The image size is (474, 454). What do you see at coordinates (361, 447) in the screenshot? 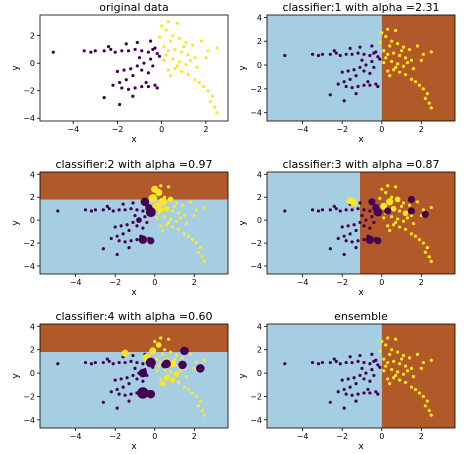
I see `x-axis-label: x` at bounding box center [361, 447].